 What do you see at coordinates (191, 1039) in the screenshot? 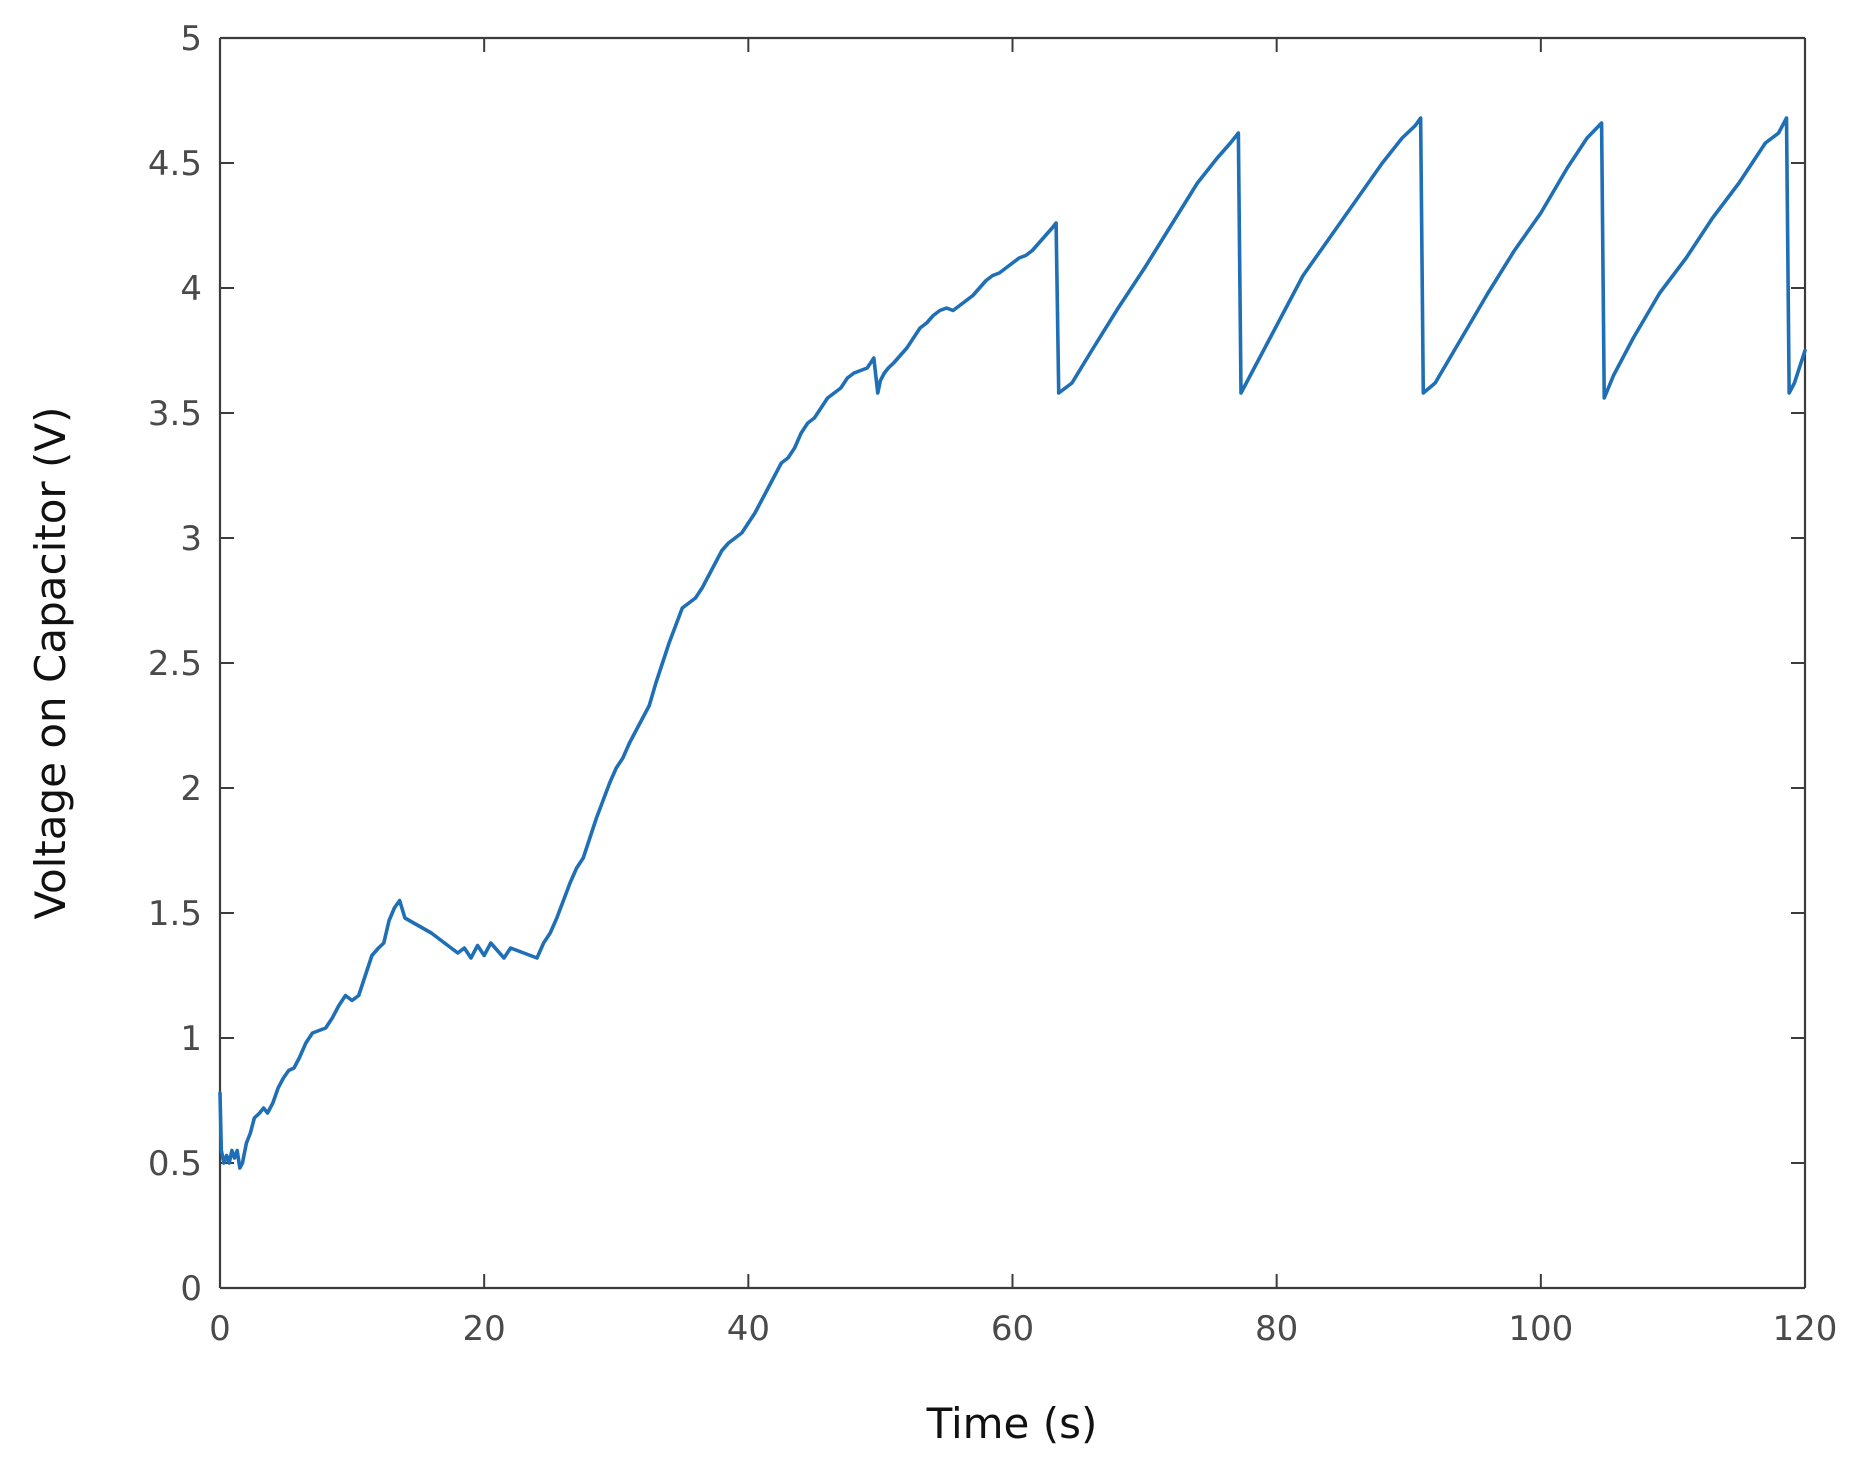
I see `y-tick-label: 1` at bounding box center [191, 1039].